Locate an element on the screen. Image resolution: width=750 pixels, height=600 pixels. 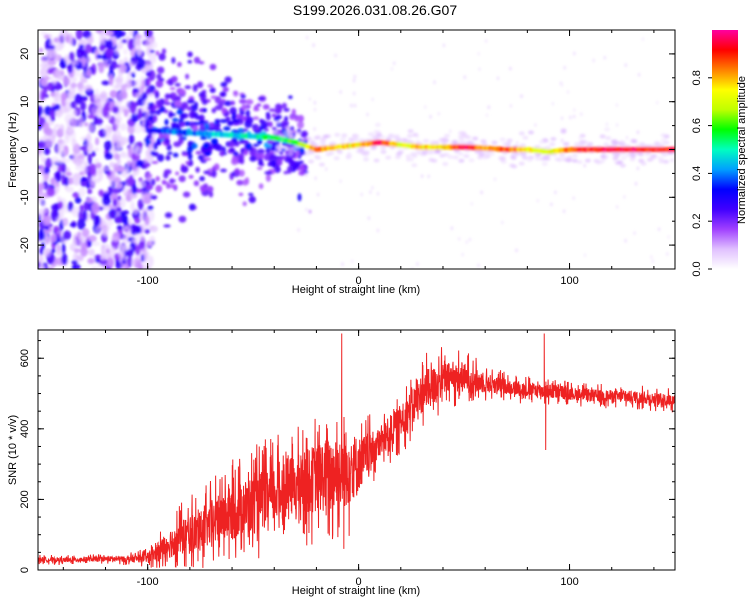
spectrogram-x-tick-label: -100 is located at coordinates (148, 281).